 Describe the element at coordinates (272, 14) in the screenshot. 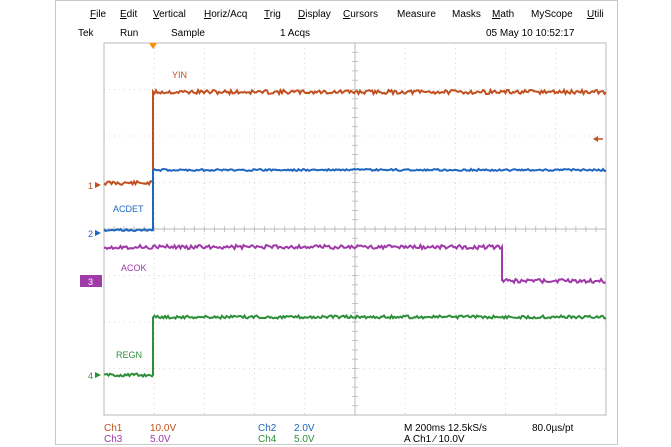

I see `menu-trig: Trig` at that location.